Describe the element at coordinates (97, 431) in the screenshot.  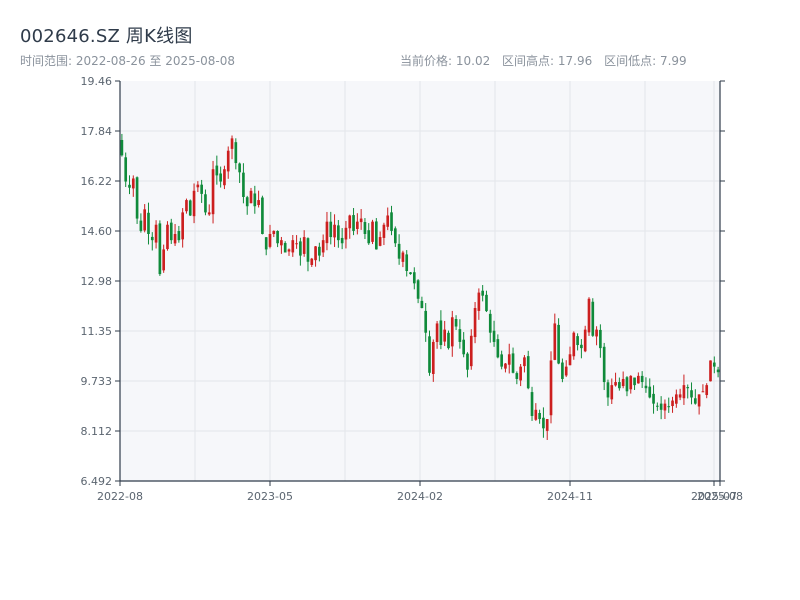
I see `y-tick-label: 8.112` at that location.